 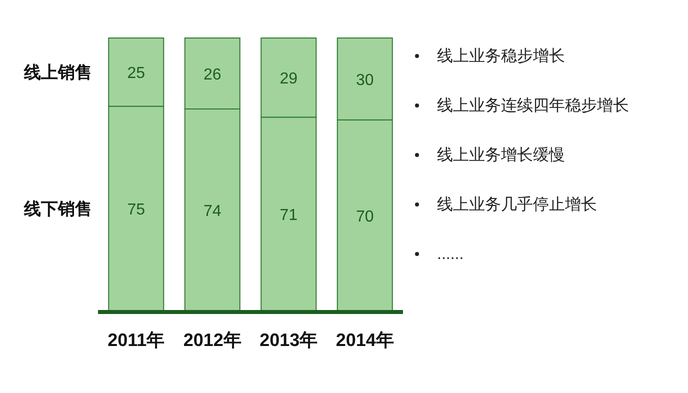 What do you see at coordinates (501, 155) in the screenshot?
I see `text: 线上业务增长缓慢` at bounding box center [501, 155].